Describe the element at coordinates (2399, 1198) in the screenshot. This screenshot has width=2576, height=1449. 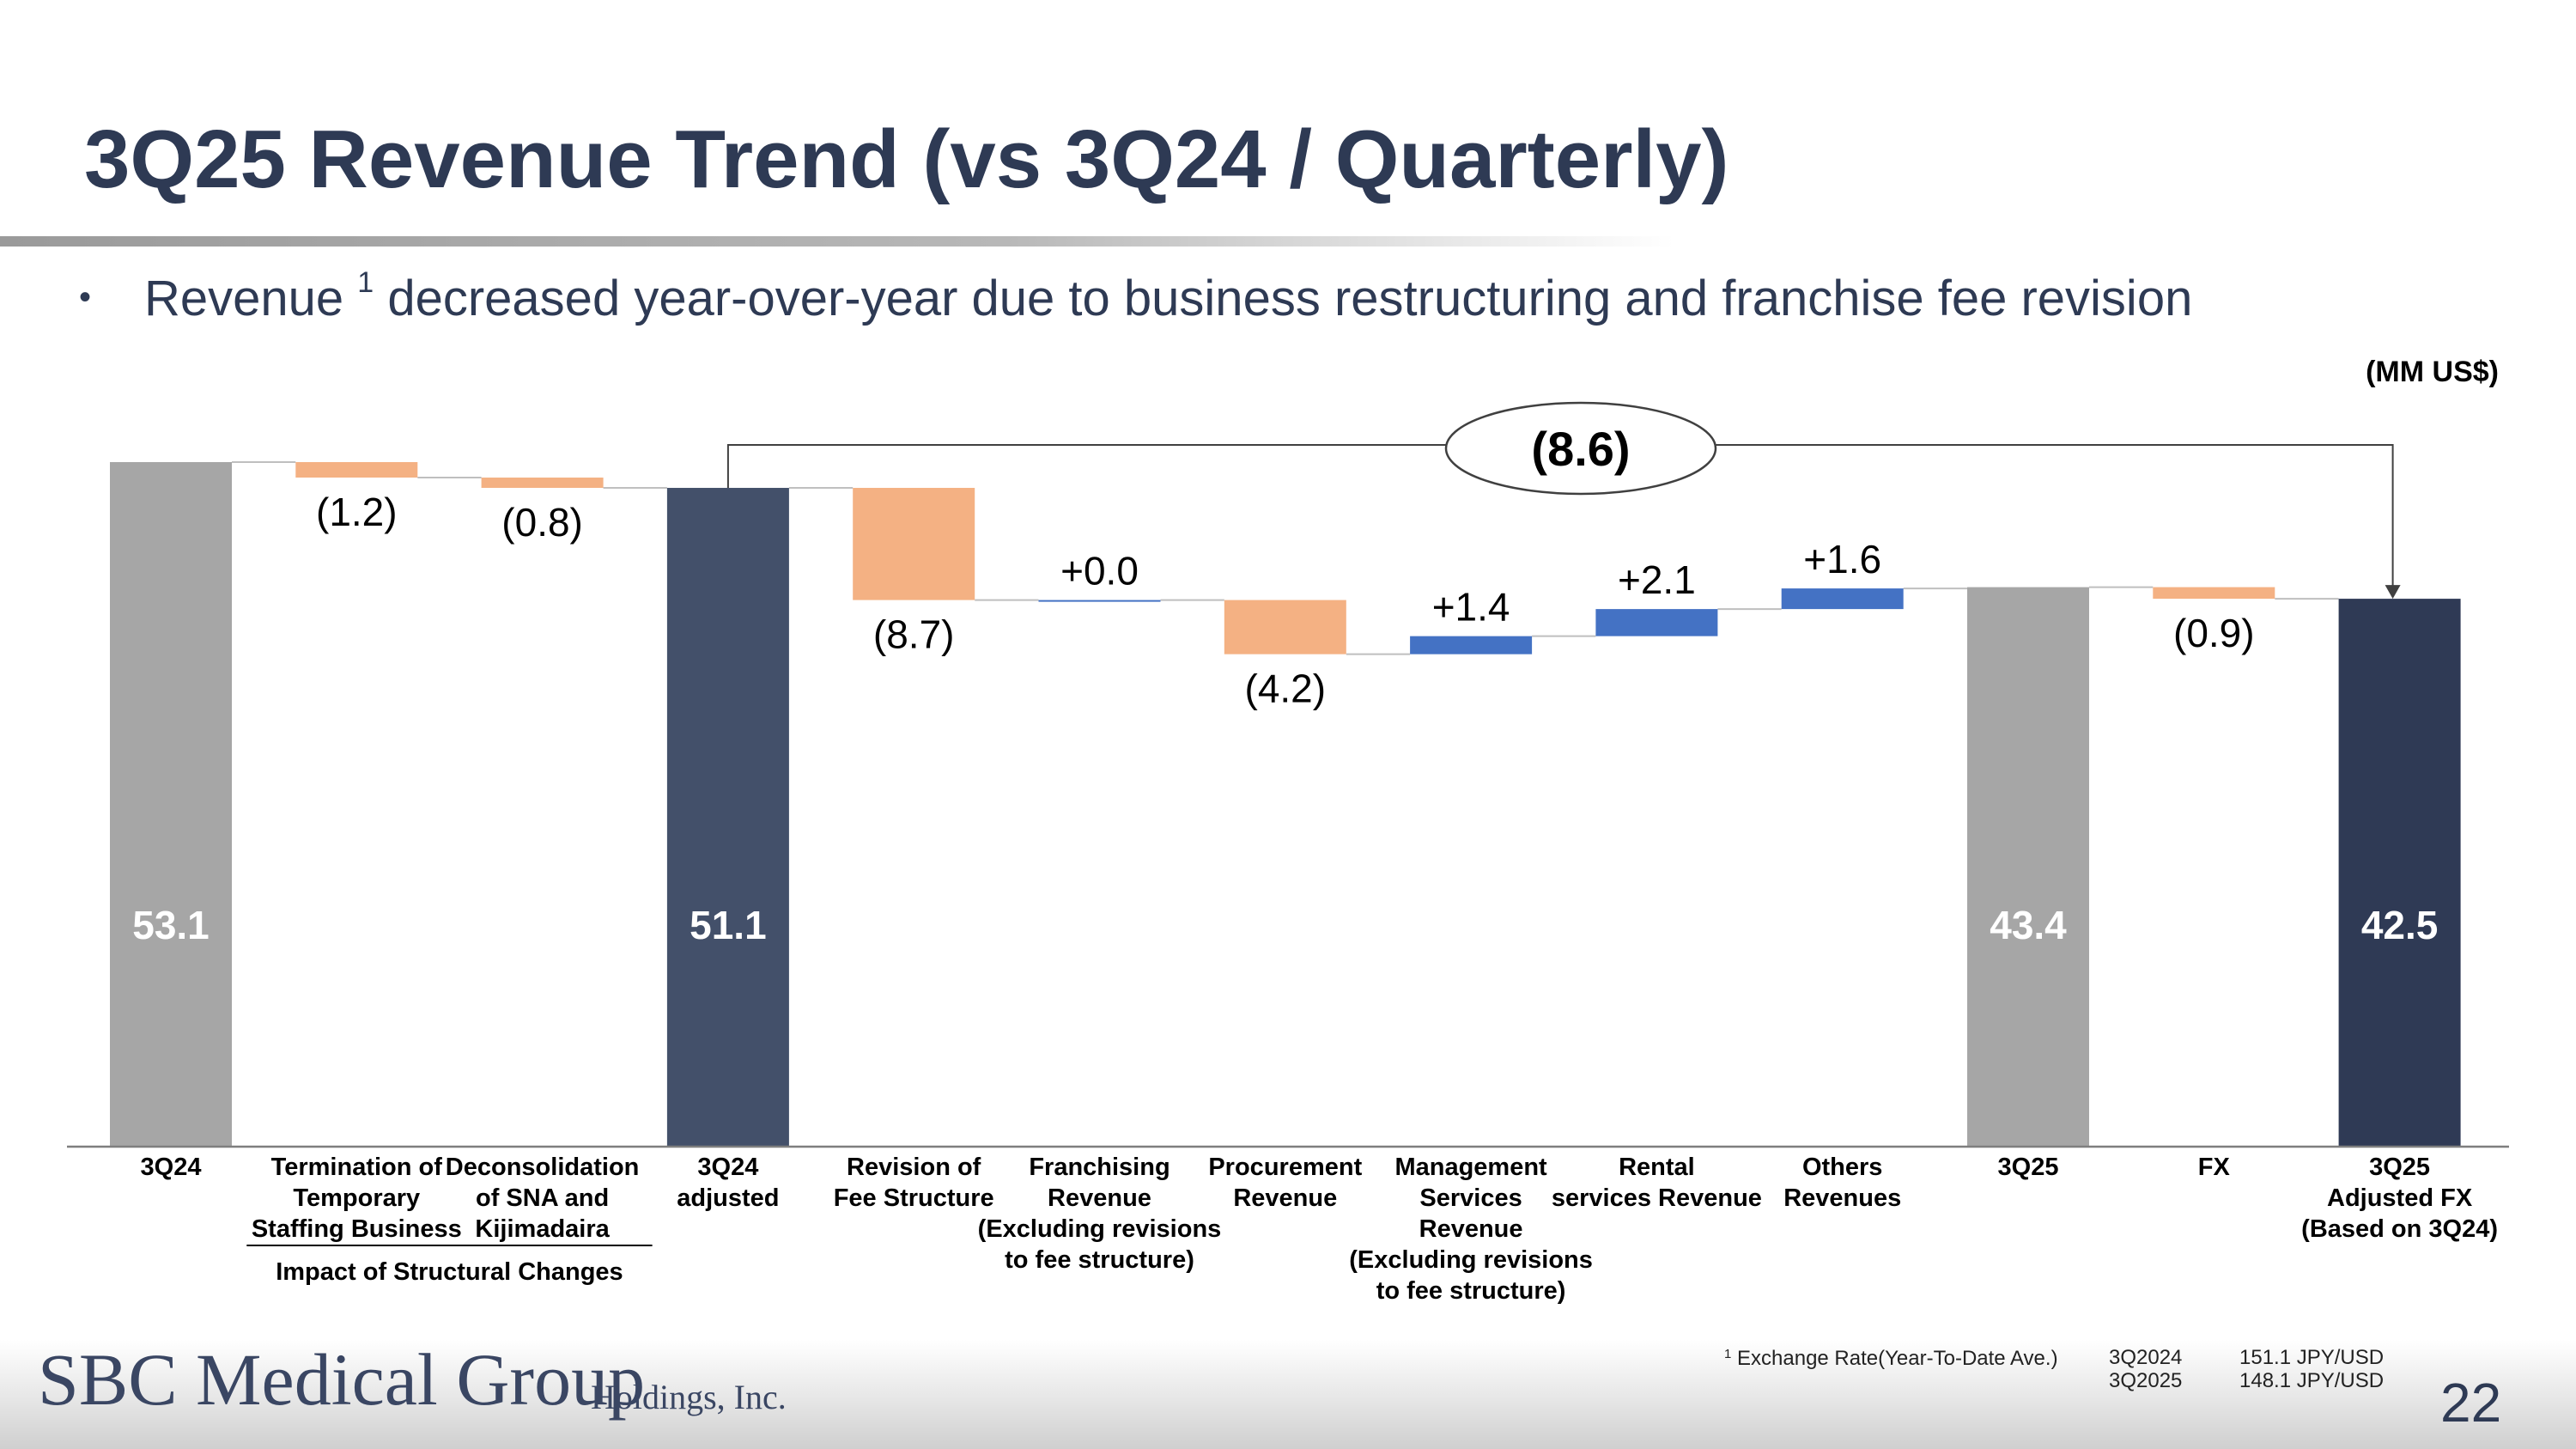
I see `category-label: 3Q25 Adjusted FX (Based on 3Q24)` at that location.